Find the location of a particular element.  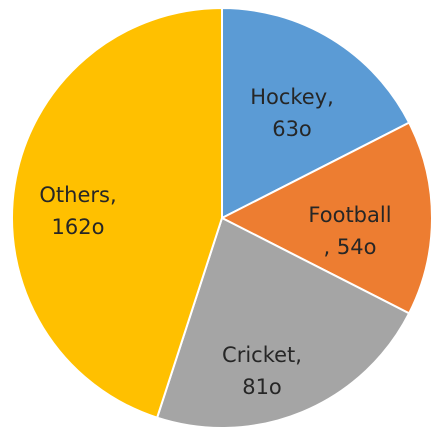

pie-label-others: Others, 162o is located at coordinates (77, 211).